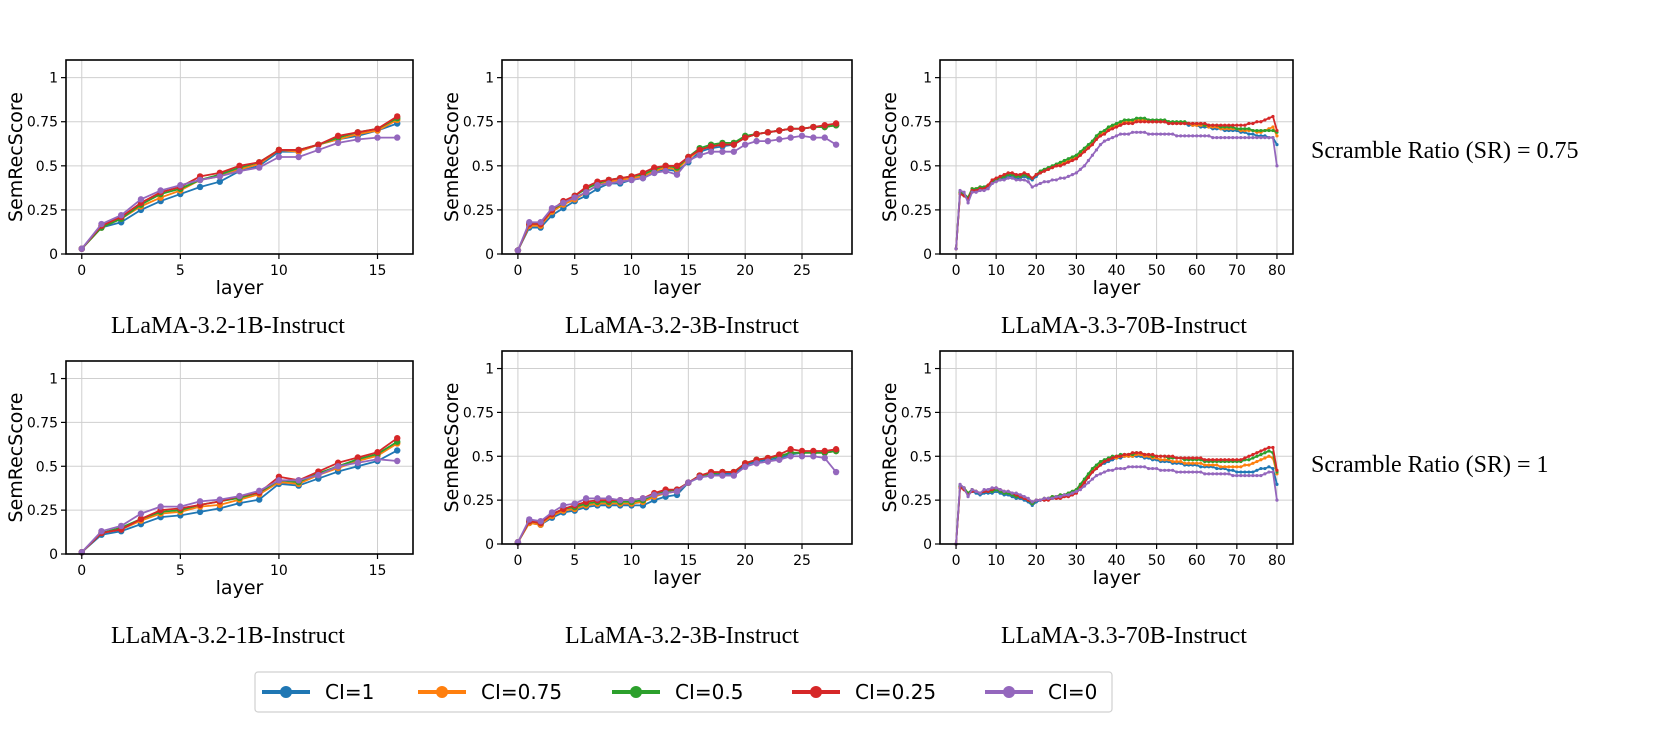  I want to click on legend-label-1: CI=1, so click(349, 692).